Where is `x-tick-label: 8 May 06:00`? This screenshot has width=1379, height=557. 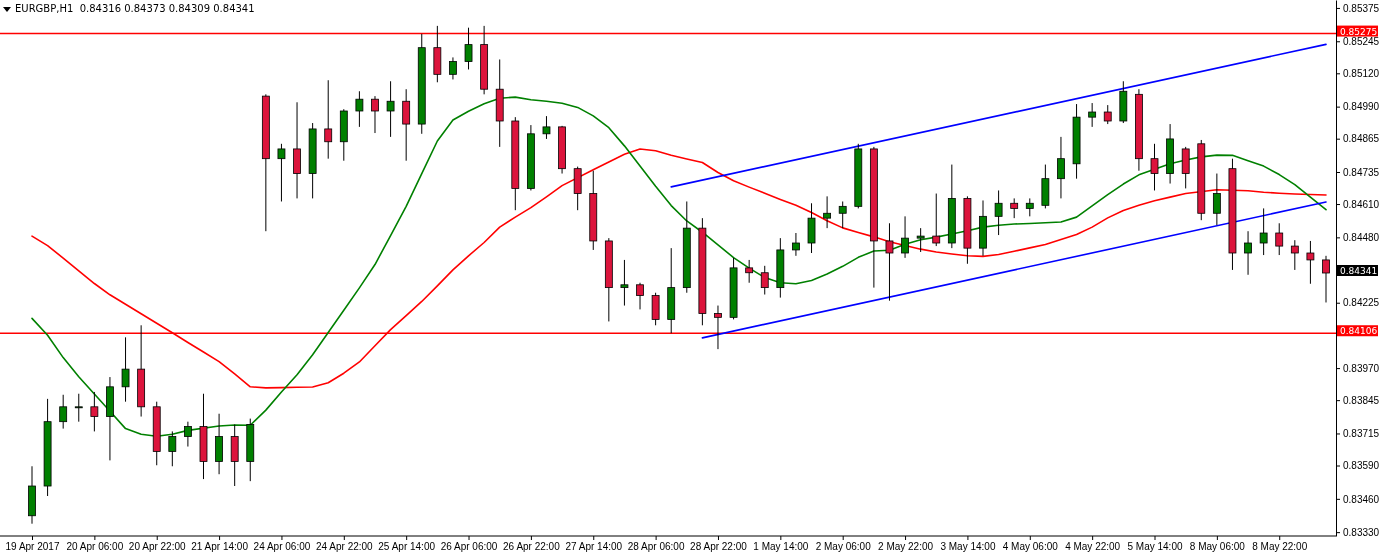 x-tick-label: 8 May 06:00 is located at coordinates (1217, 547).